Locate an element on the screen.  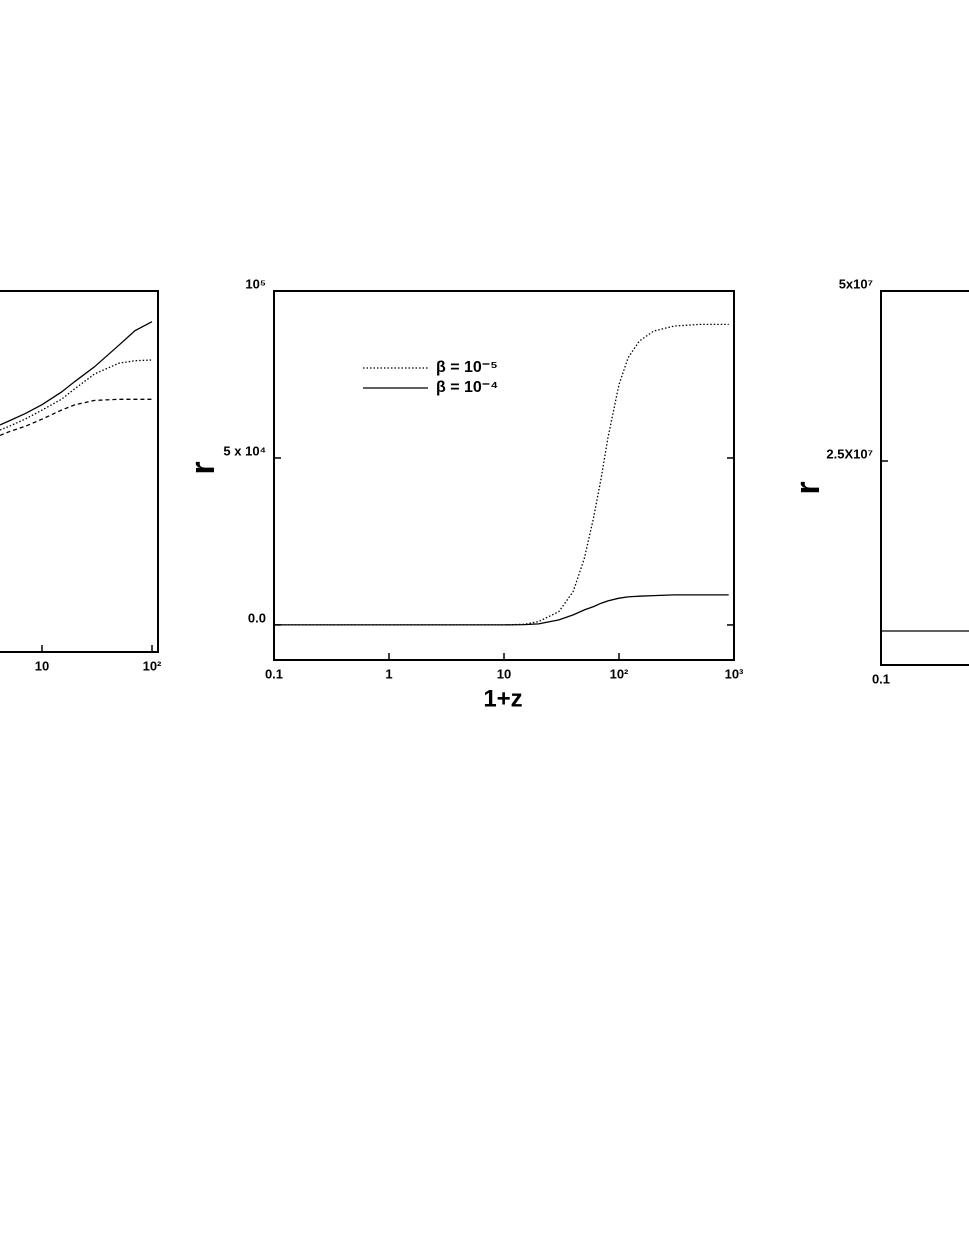
legend-label: β = 10⁻⁵ is located at coordinates (467, 367).